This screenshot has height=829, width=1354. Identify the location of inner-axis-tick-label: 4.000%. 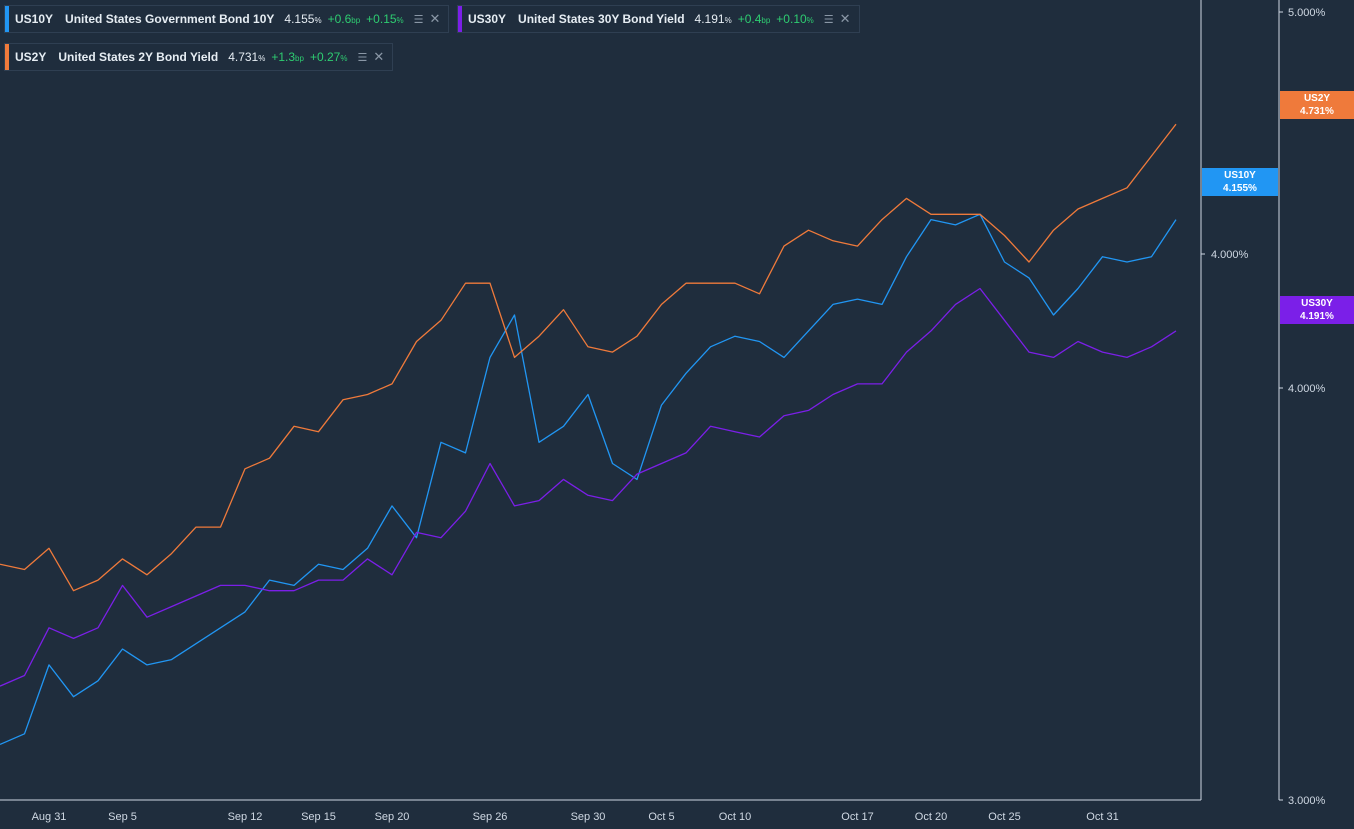
(1230, 255).